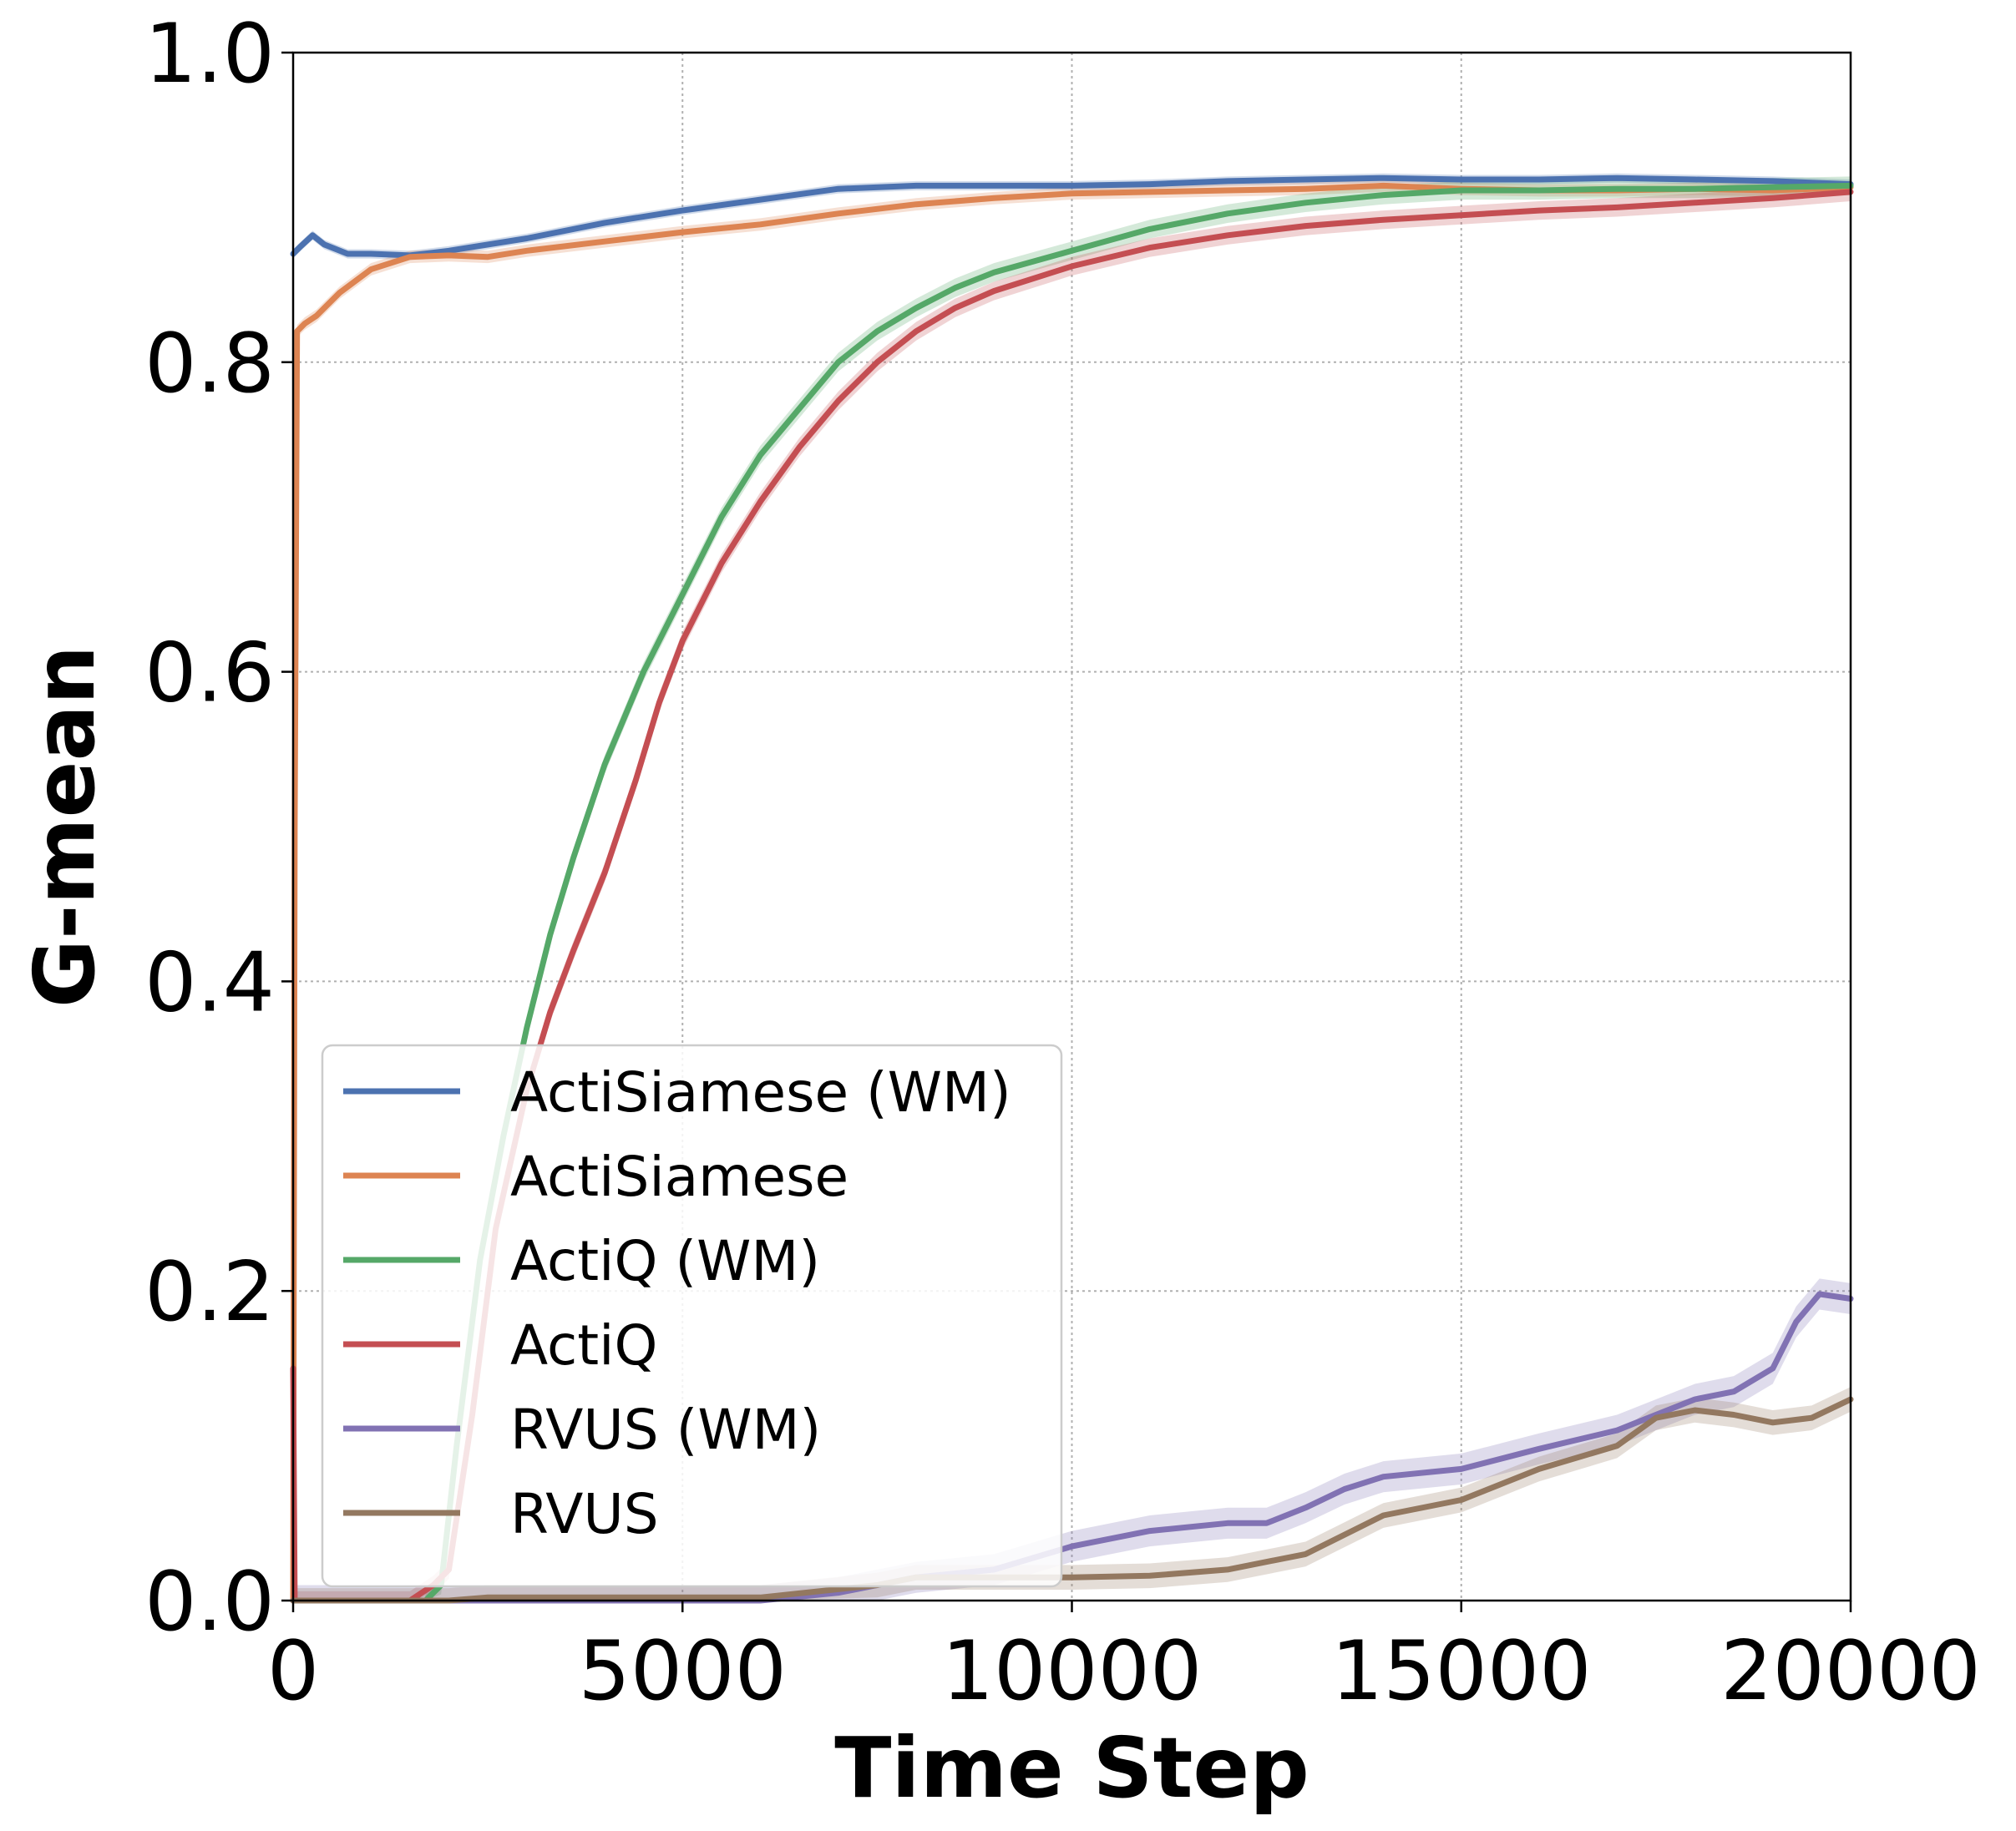 This screenshot has width=2016, height=1831. What do you see at coordinates (679, 1177) in the screenshot?
I see `legend-label: ActiSiamese` at bounding box center [679, 1177].